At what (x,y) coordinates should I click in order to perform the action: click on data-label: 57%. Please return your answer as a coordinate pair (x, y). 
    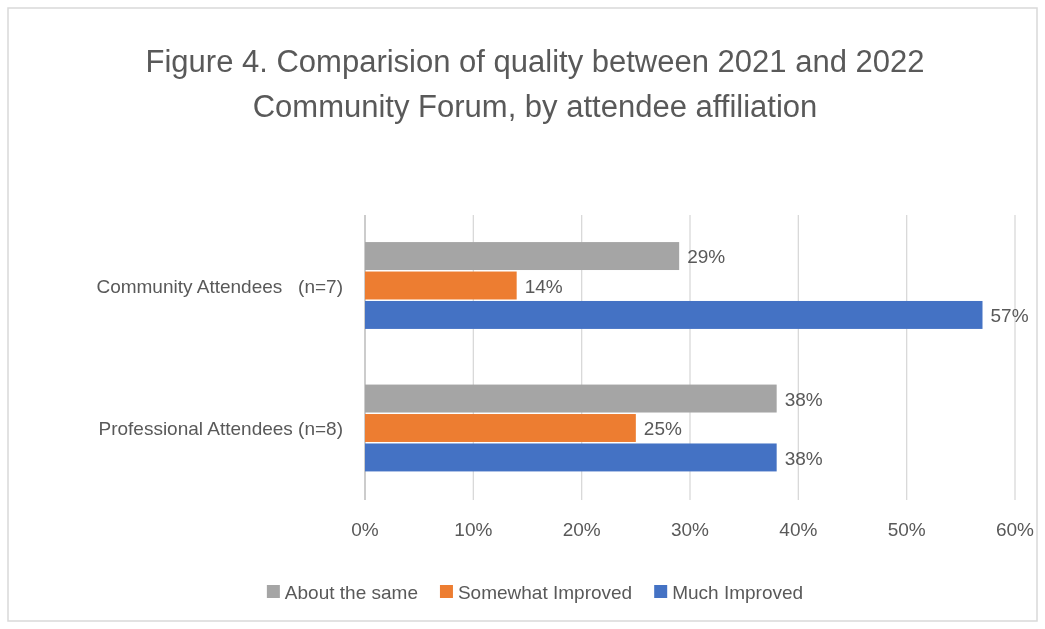
    Looking at the image, I should click on (1009, 316).